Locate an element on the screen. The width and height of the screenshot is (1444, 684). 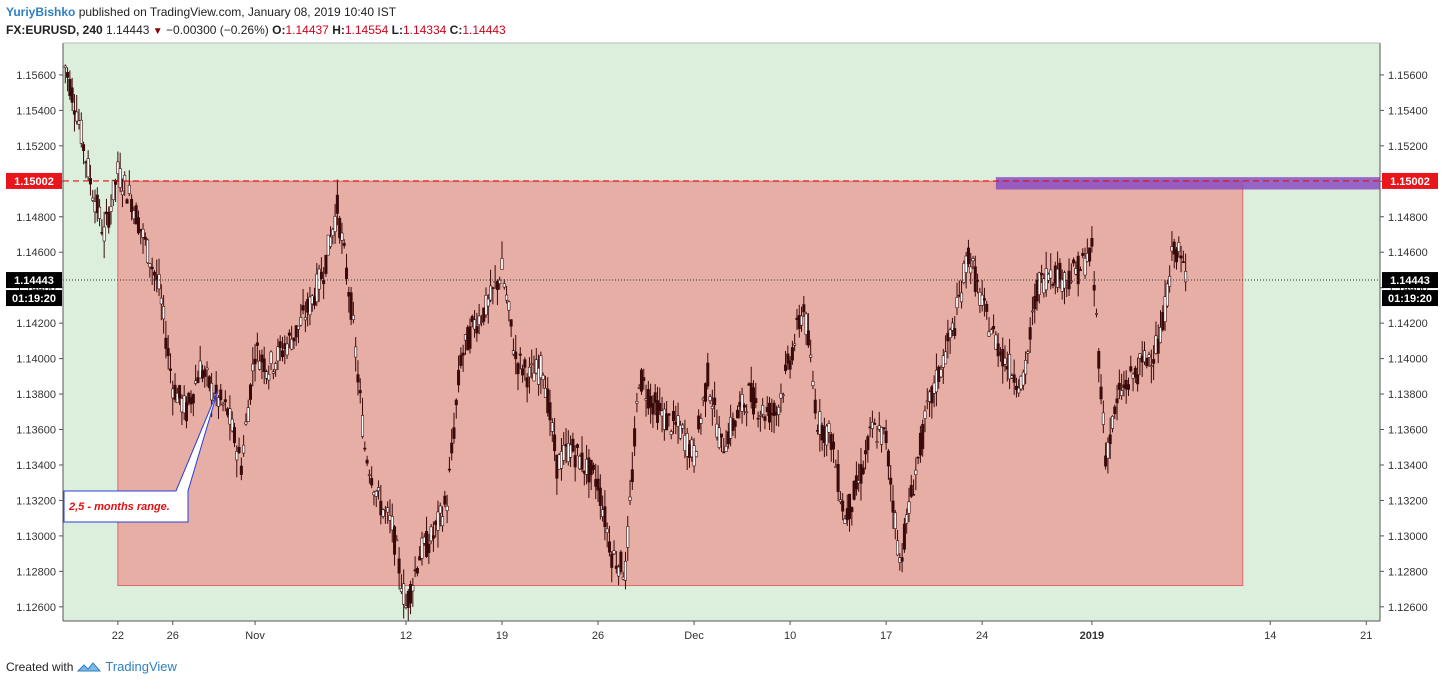
range-callout: 2,5 - months range. is located at coordinates (141, 456).